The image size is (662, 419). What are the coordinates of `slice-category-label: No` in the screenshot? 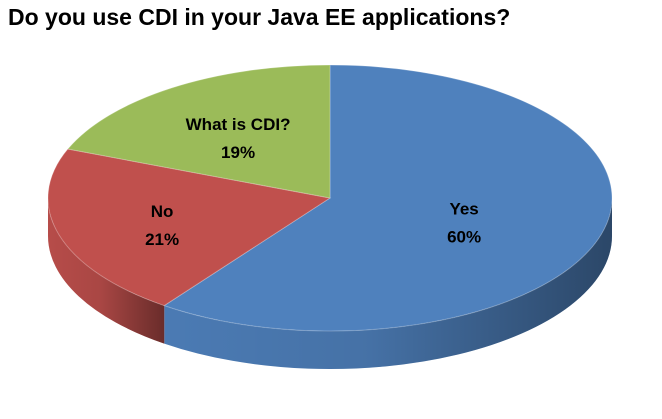 It's located at (162, 211).